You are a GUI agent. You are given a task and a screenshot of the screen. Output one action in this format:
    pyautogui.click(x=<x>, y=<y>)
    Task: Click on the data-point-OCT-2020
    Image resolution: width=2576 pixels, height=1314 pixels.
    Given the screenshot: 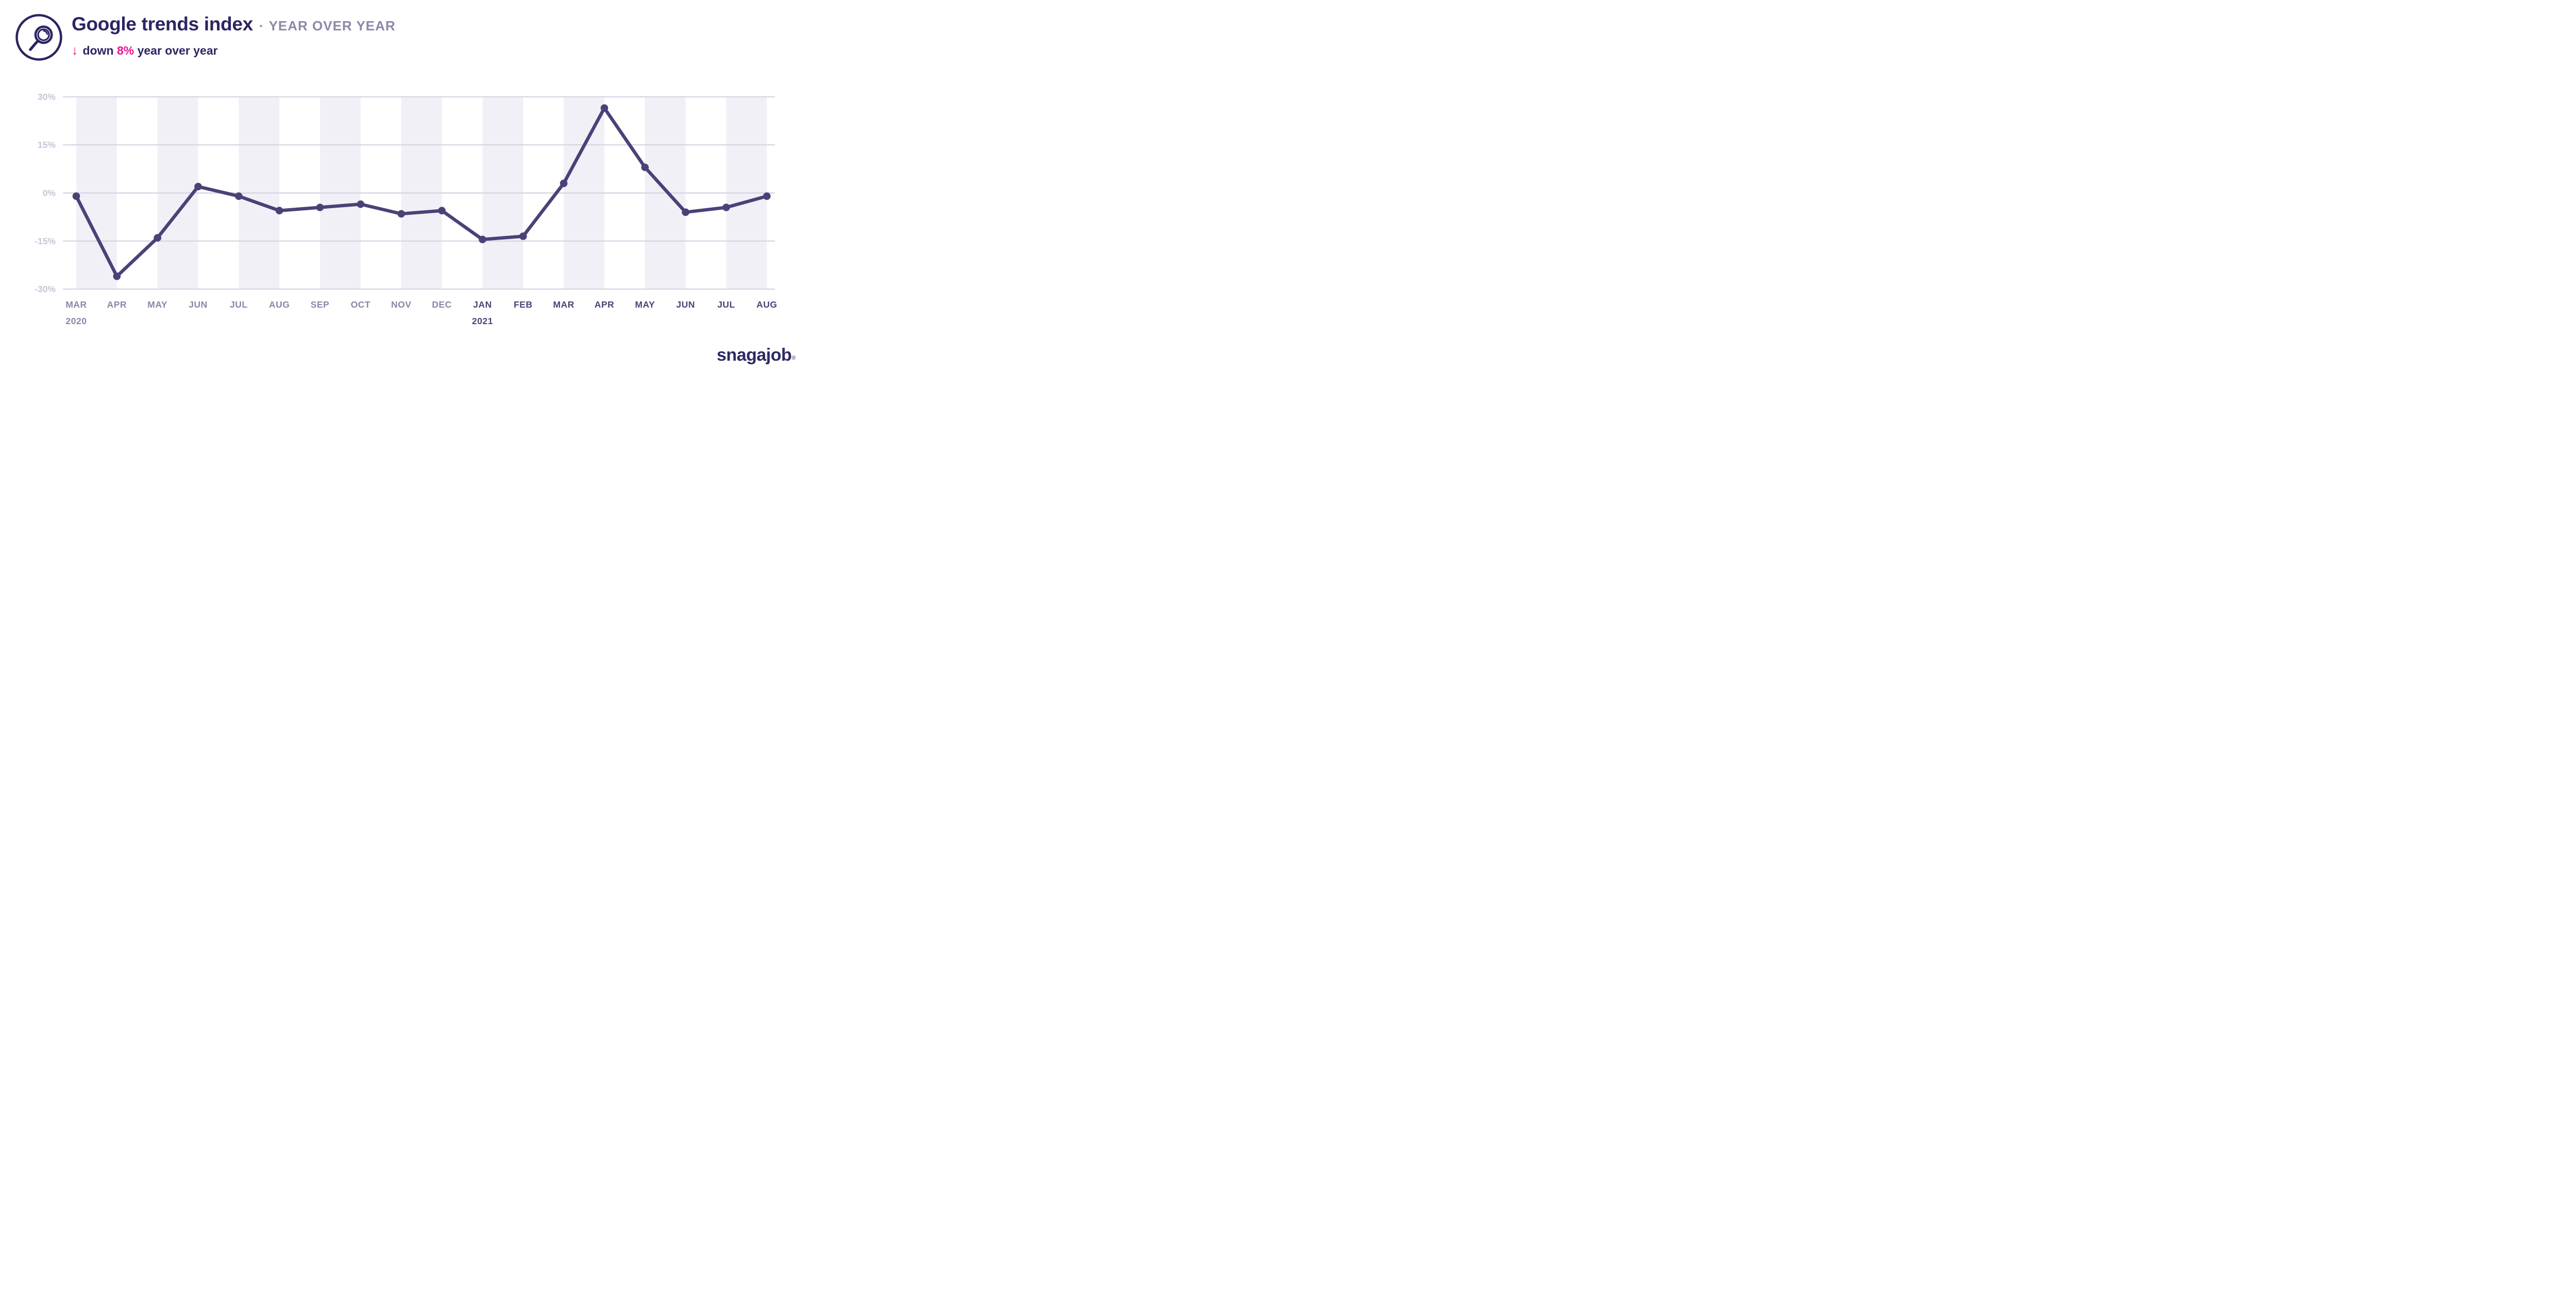 What is the action you would take?
    pyautogui.click(x=361, y=204)
    